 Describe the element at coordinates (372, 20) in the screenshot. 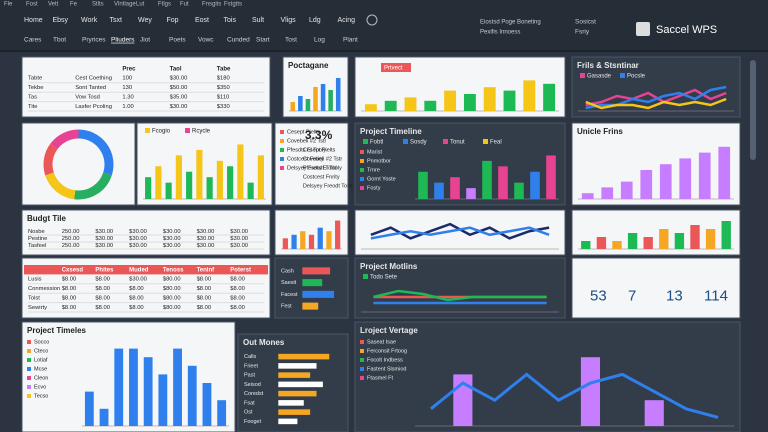

I see `ribbon-icon` at that location.